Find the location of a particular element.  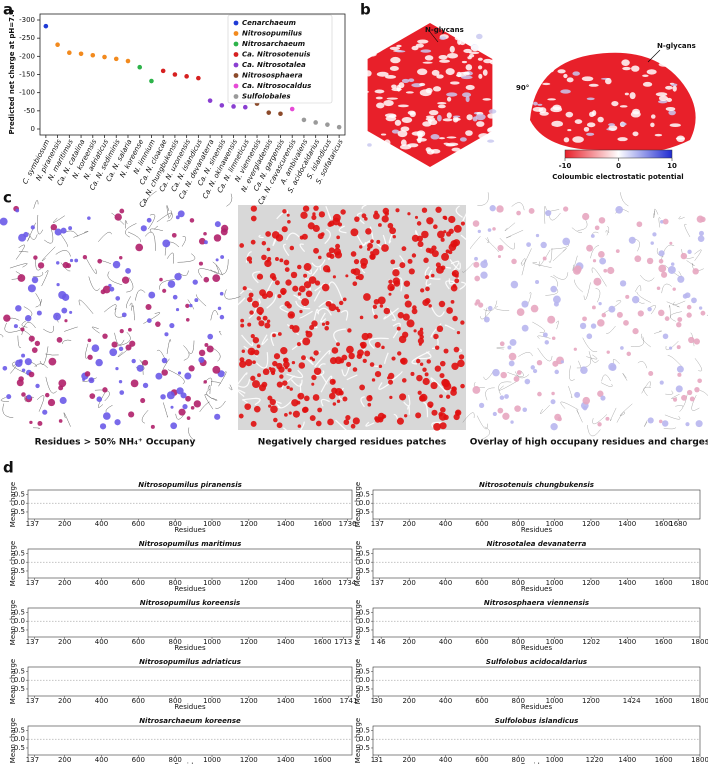

x-tick-label: 600 is located at coordinates (481, 760).